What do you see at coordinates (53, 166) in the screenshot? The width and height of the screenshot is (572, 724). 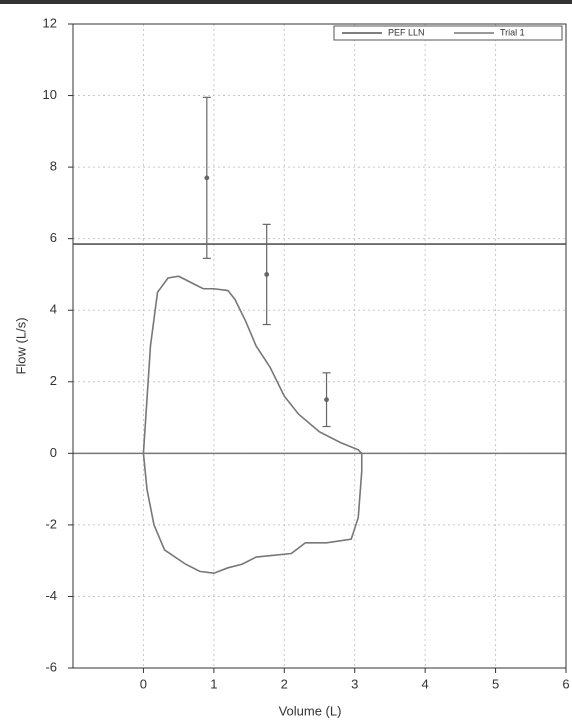 I see `y-tick-label: 8` at bounding box center [53, 166].